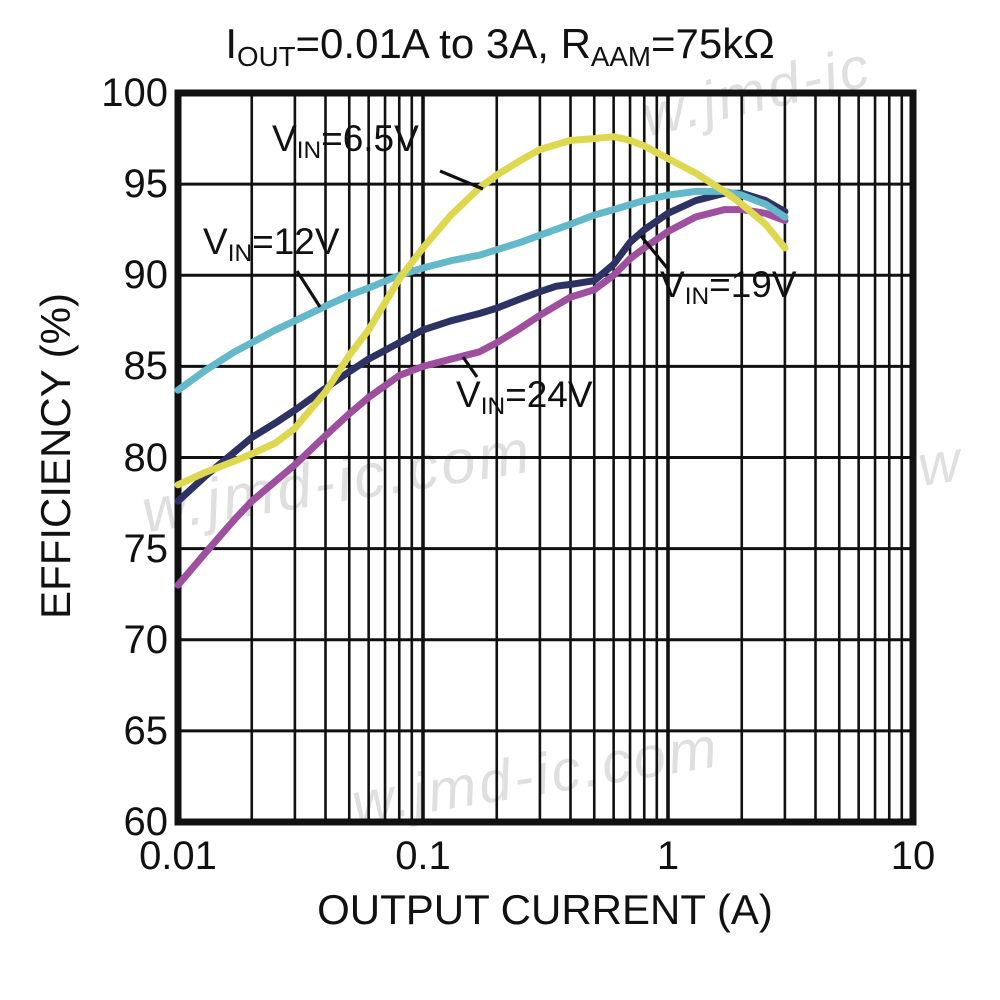 The image size is (1000, 1000). Describe the element at coordinates (146, 184) in the screenshot. I see `y-tick-label: 95` at that location.